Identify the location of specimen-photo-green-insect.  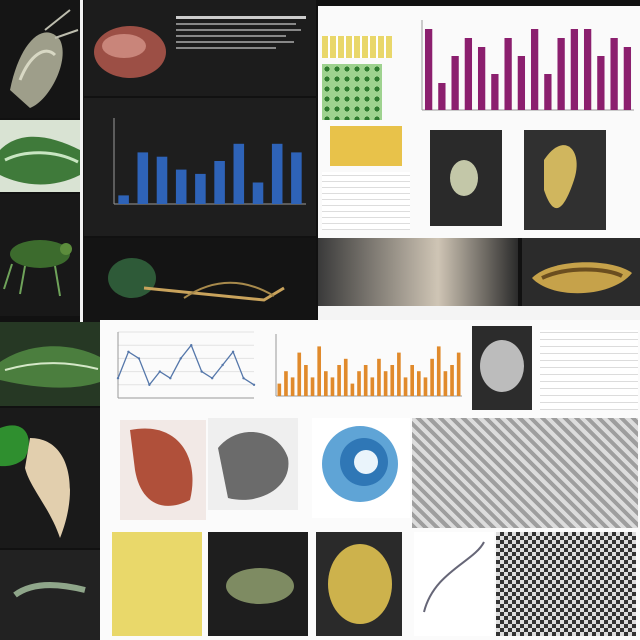
(40, 255).